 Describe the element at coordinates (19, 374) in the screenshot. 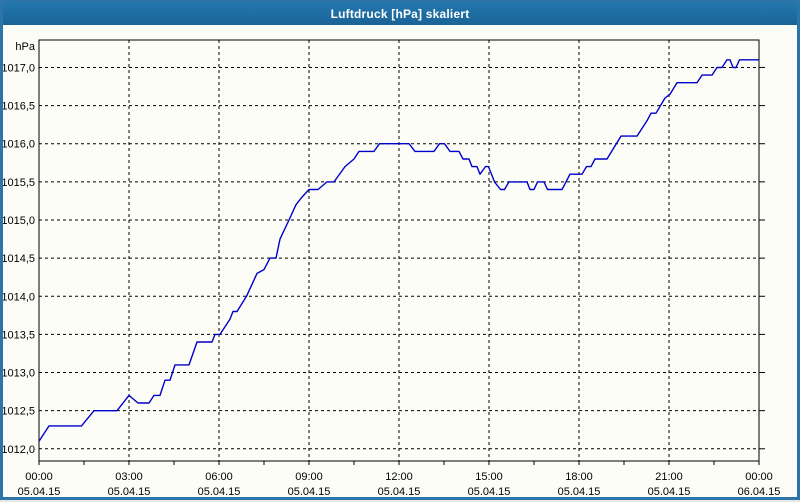

I see `y-tick-label: 1013,0` at that location.